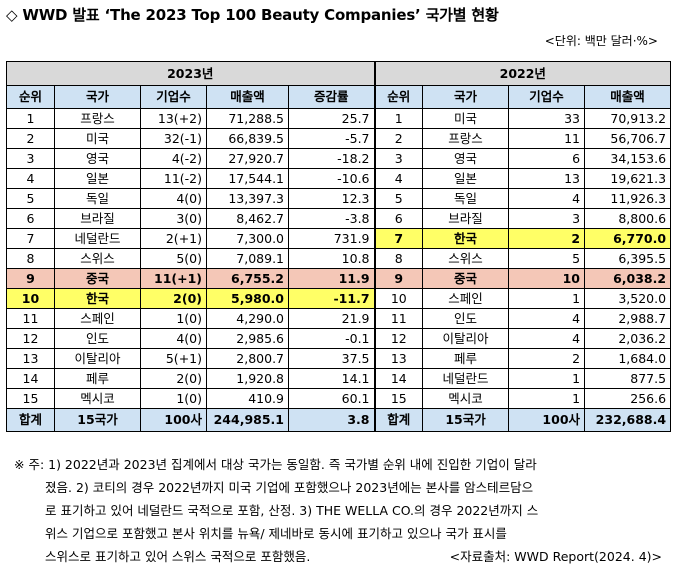 This screenshot has height=568, width=680. I want to click on rank-2023-cell: 5, so click(30, 198).